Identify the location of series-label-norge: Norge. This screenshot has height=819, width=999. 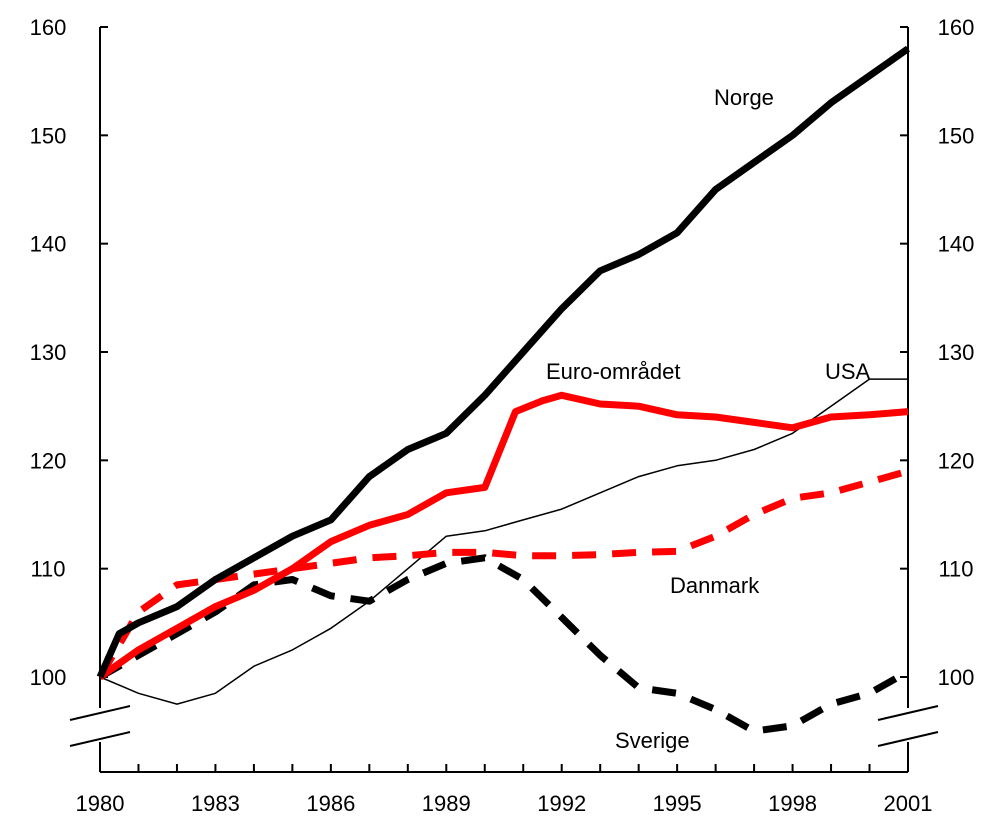
(744, 97).